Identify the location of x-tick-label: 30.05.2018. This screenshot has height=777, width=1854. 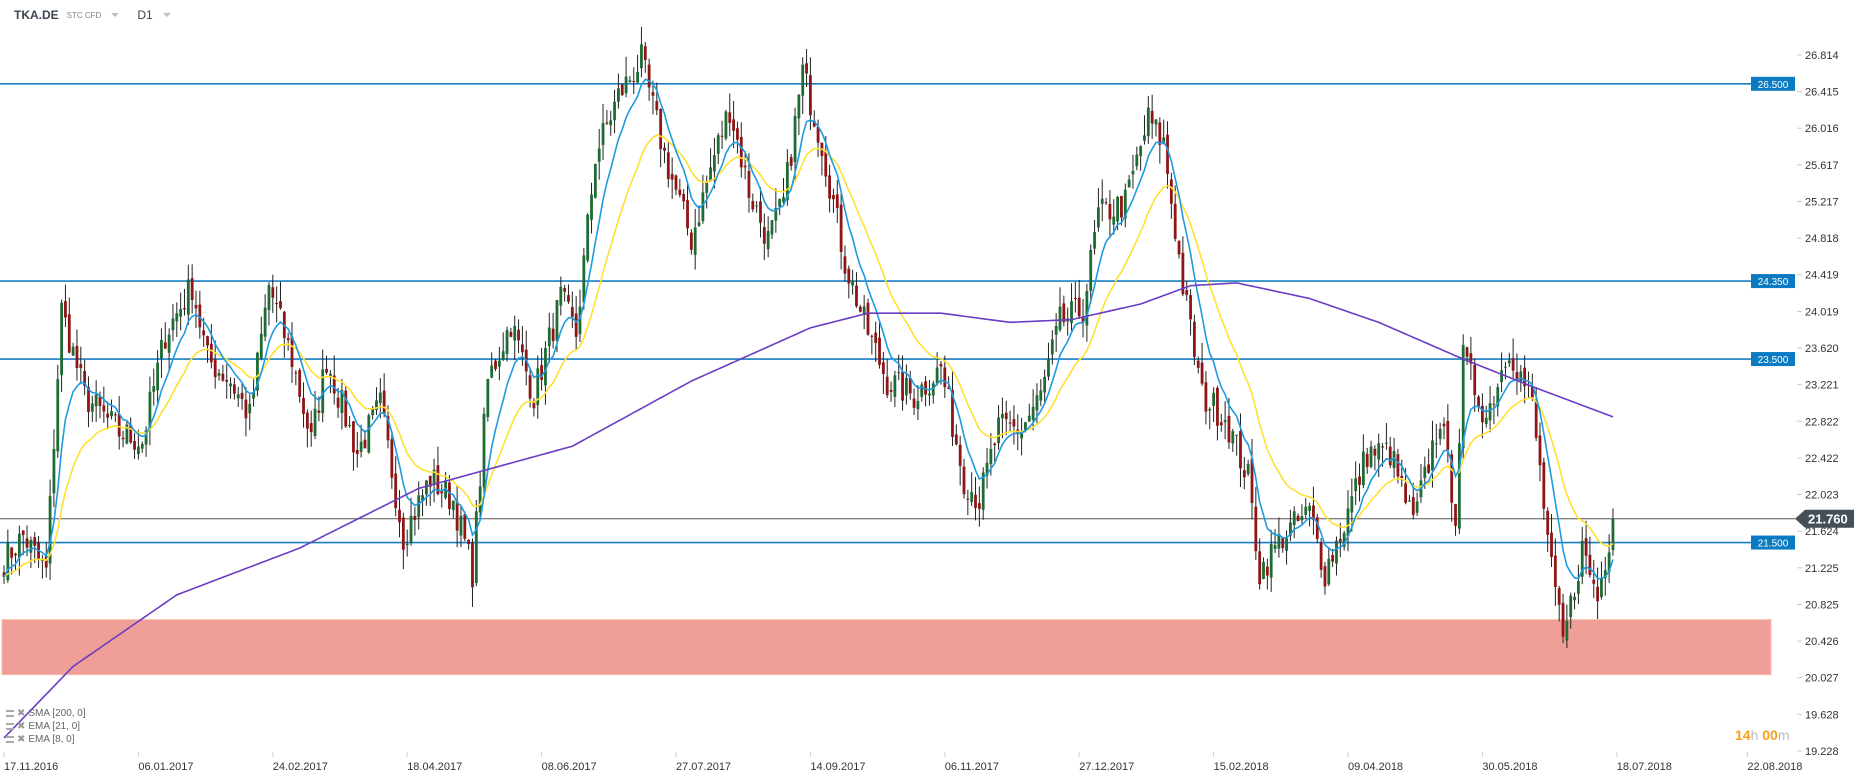
(1509, 767).